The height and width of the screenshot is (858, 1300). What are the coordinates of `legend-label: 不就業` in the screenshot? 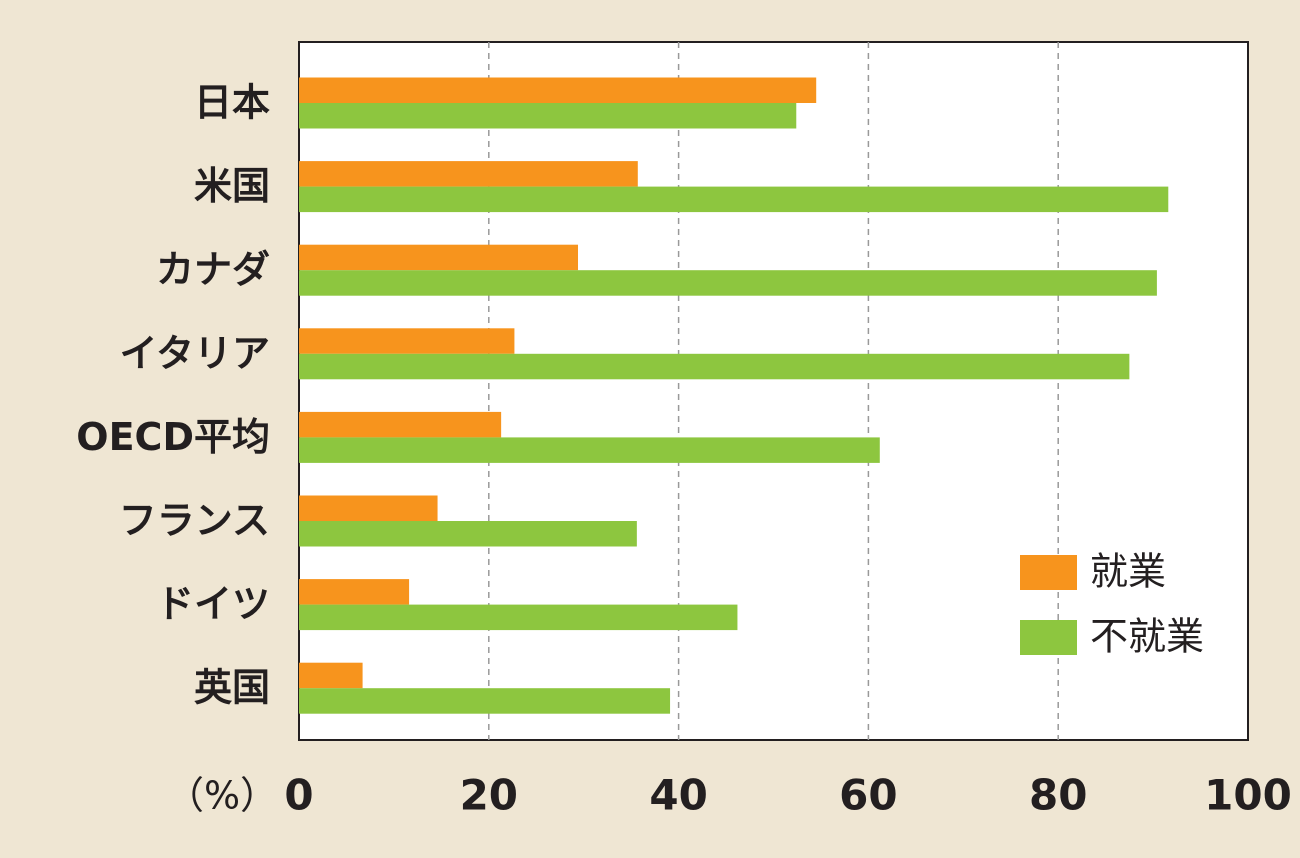 It's located at (1147, 637).